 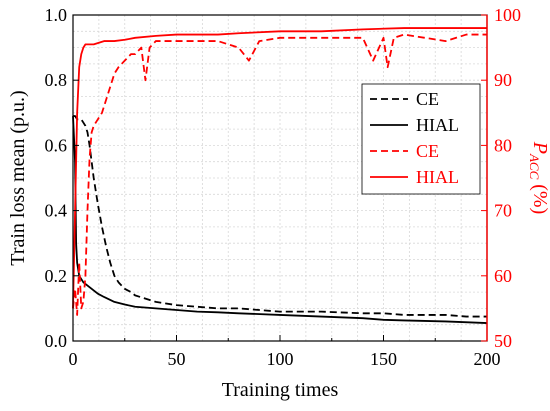 What do you see at coordinates (503, 276) in the screenshot?
I see `y-right-tick-label: 60` at bounding box center [503, 276].